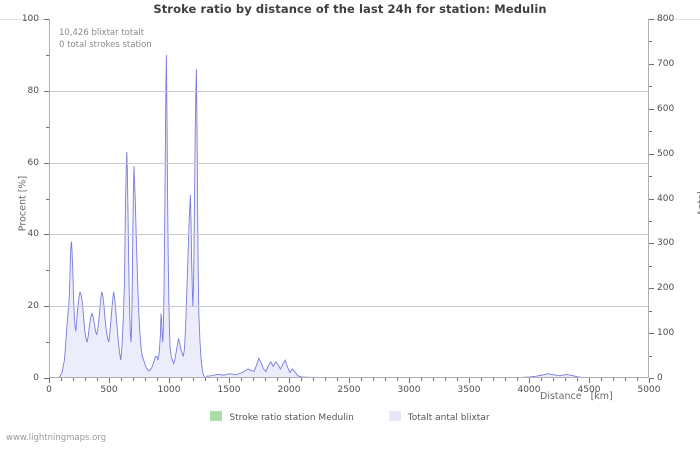  I want to click on x-label-3000: 3000, so click(409, 390).